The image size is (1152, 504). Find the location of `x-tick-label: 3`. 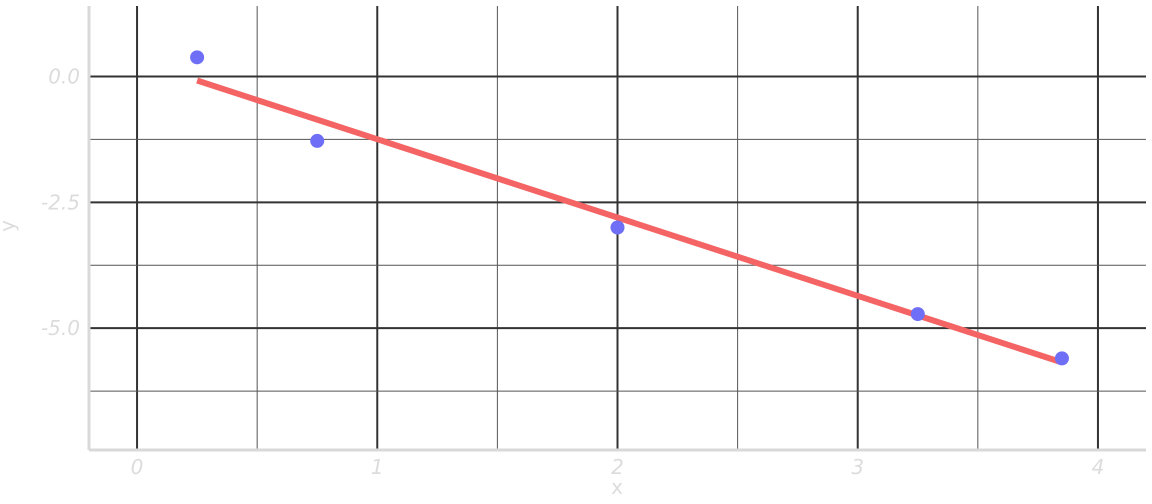

x-tick-label: 3 is located at coordinates (857, 467).